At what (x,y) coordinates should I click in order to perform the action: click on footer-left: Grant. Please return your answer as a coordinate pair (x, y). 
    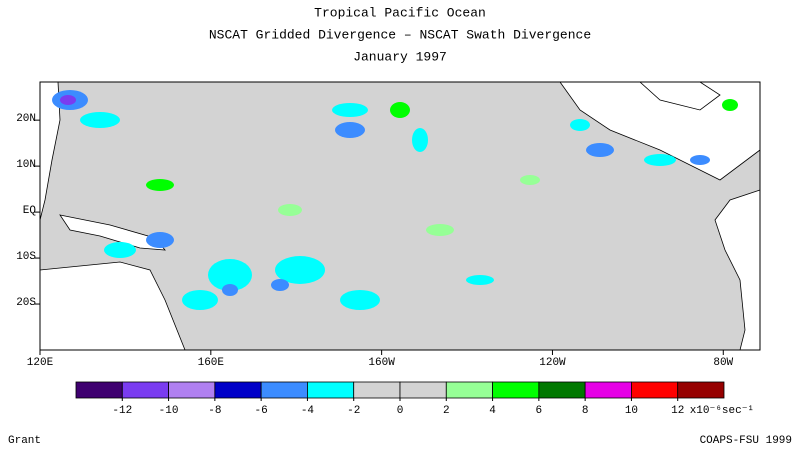
    Looking at the image, I should click on (24, 441).